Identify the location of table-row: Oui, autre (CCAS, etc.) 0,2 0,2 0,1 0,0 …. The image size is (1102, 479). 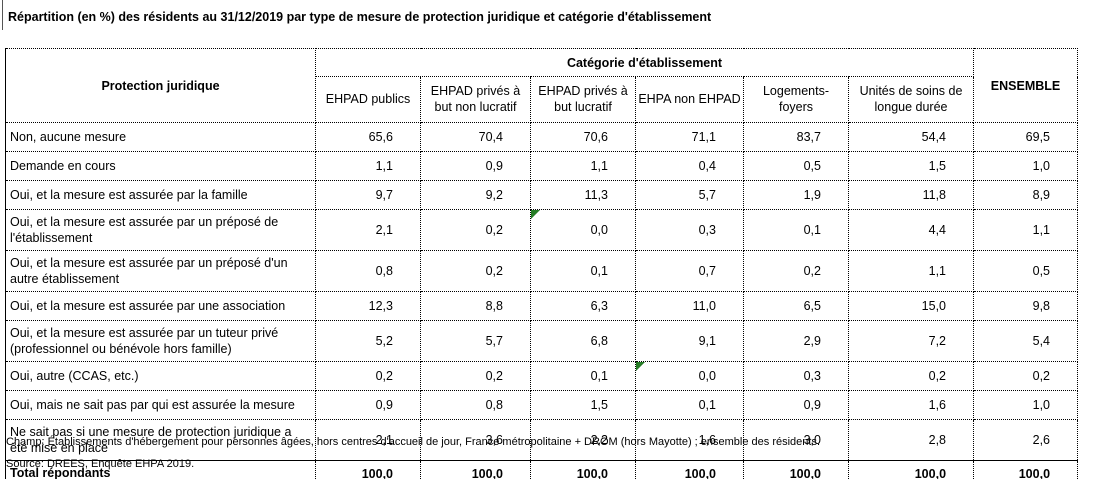
(542, 376).